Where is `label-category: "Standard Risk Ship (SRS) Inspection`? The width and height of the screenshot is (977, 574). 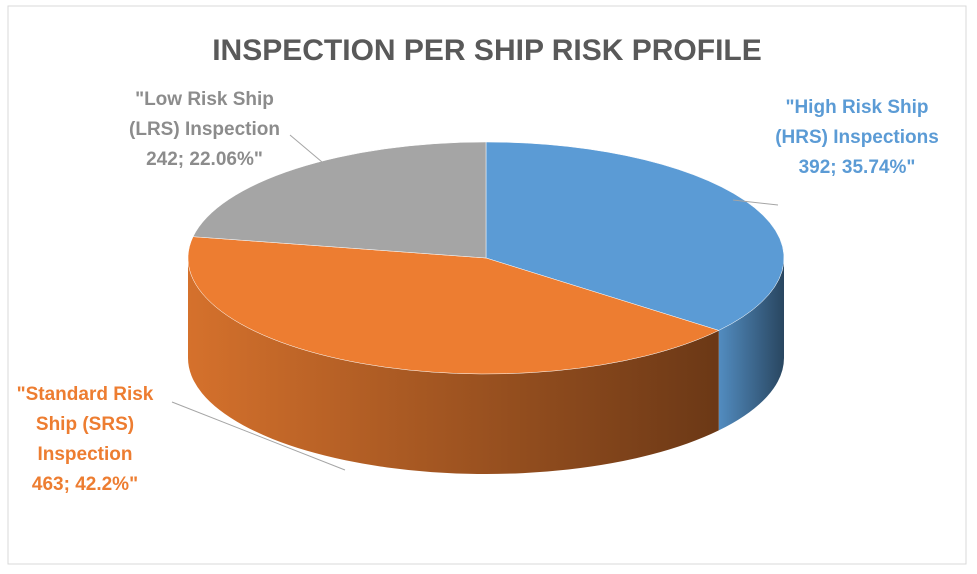
label-category: "Standard Risk Ship (SRS) Inspection is located at coordinates (85, 424).